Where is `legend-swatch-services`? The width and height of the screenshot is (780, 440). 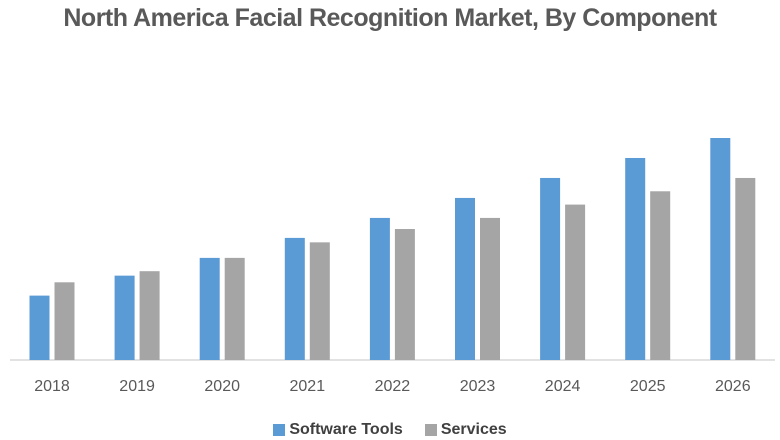 legend-swatch-services is located at coordinates (430, 430).